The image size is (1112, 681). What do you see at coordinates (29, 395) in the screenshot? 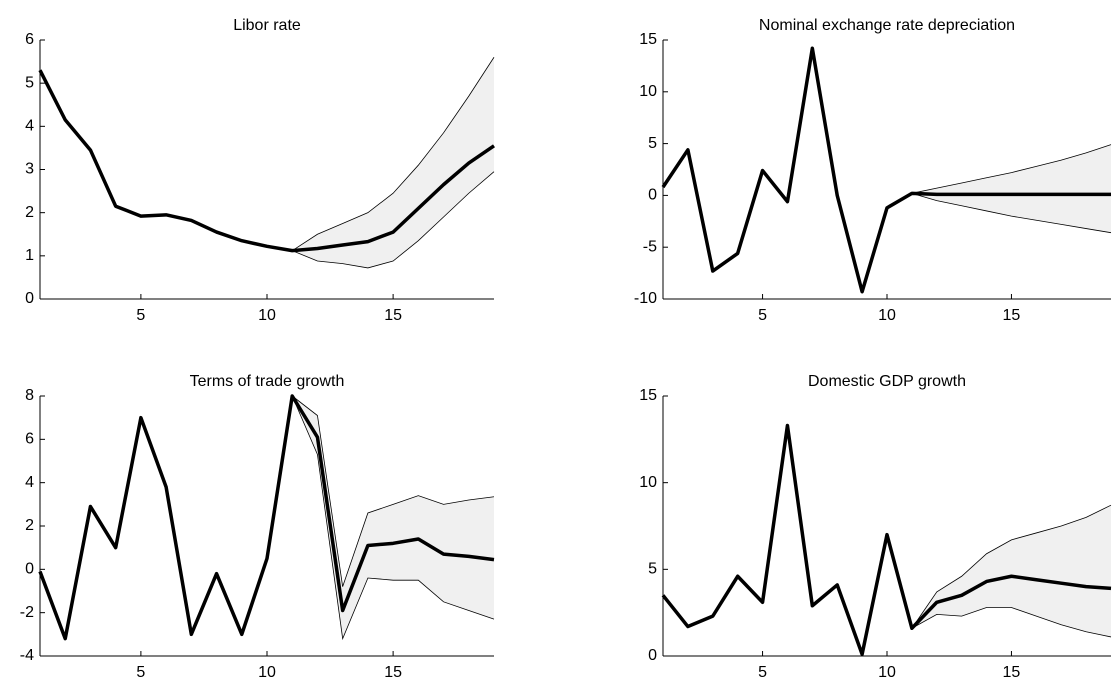
I see `y-tick-label: 8` at bounding box center [29, 395].